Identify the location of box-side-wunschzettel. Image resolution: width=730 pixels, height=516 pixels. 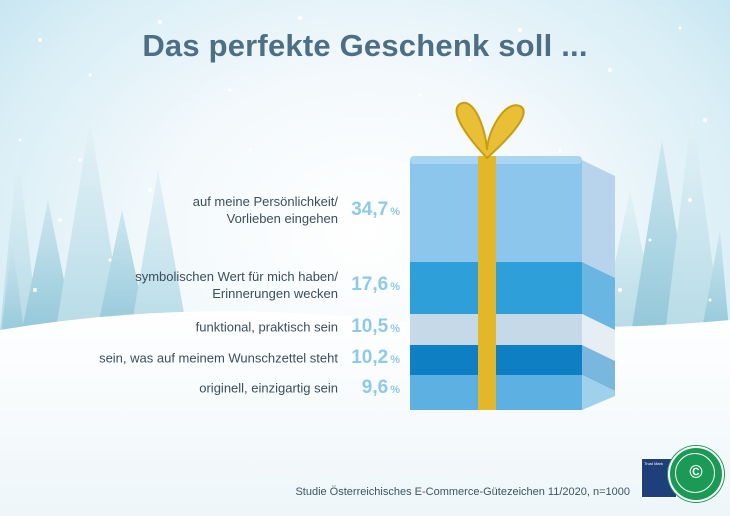
(598, 368).